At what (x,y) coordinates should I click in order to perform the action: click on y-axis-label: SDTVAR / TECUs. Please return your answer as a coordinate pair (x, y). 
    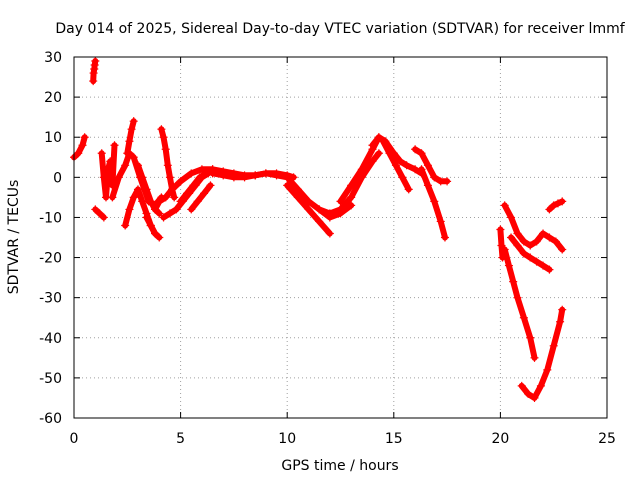
    Looking at the image, I should click on (14, 237).